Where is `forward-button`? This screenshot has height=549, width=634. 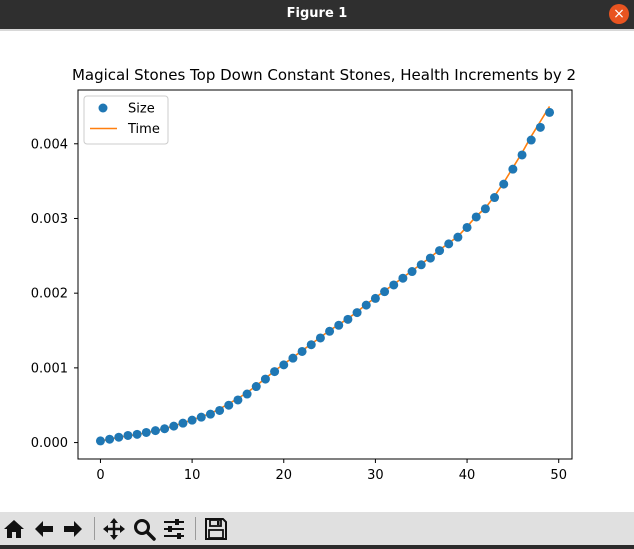
forward-button is located at coordinates (73, 528).